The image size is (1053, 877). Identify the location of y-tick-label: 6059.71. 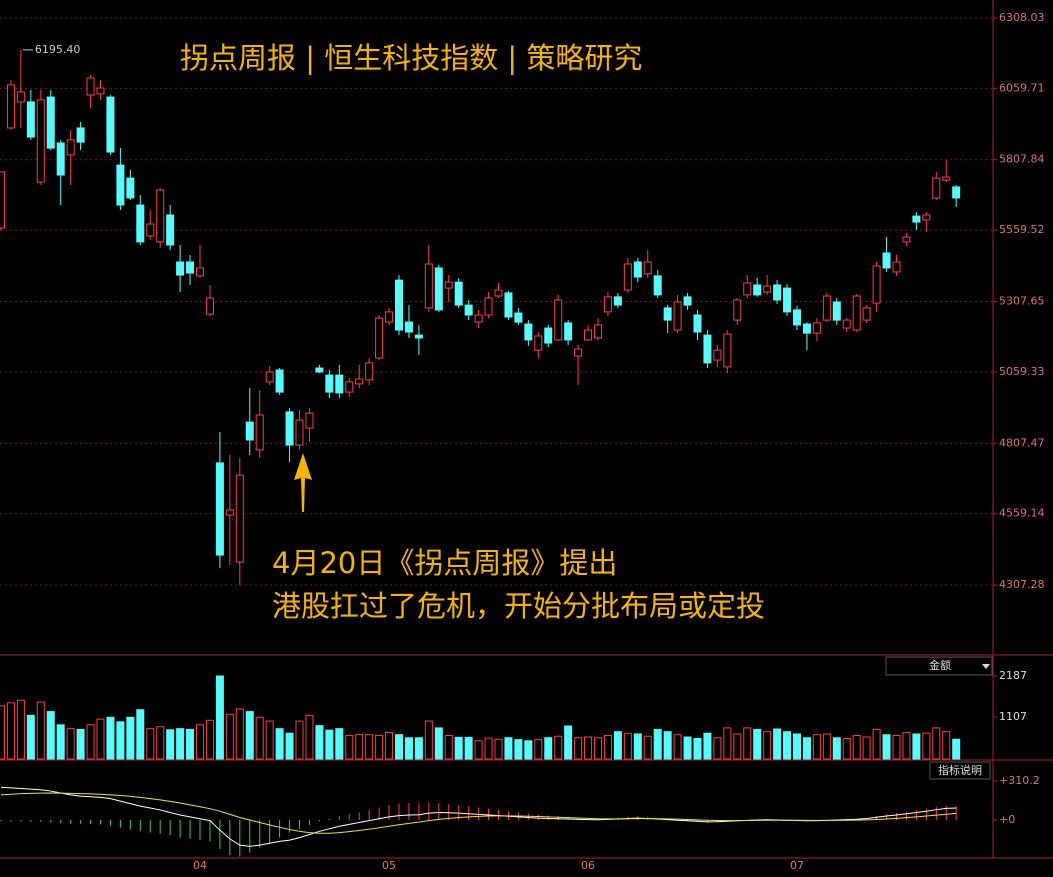
(1022, 87).